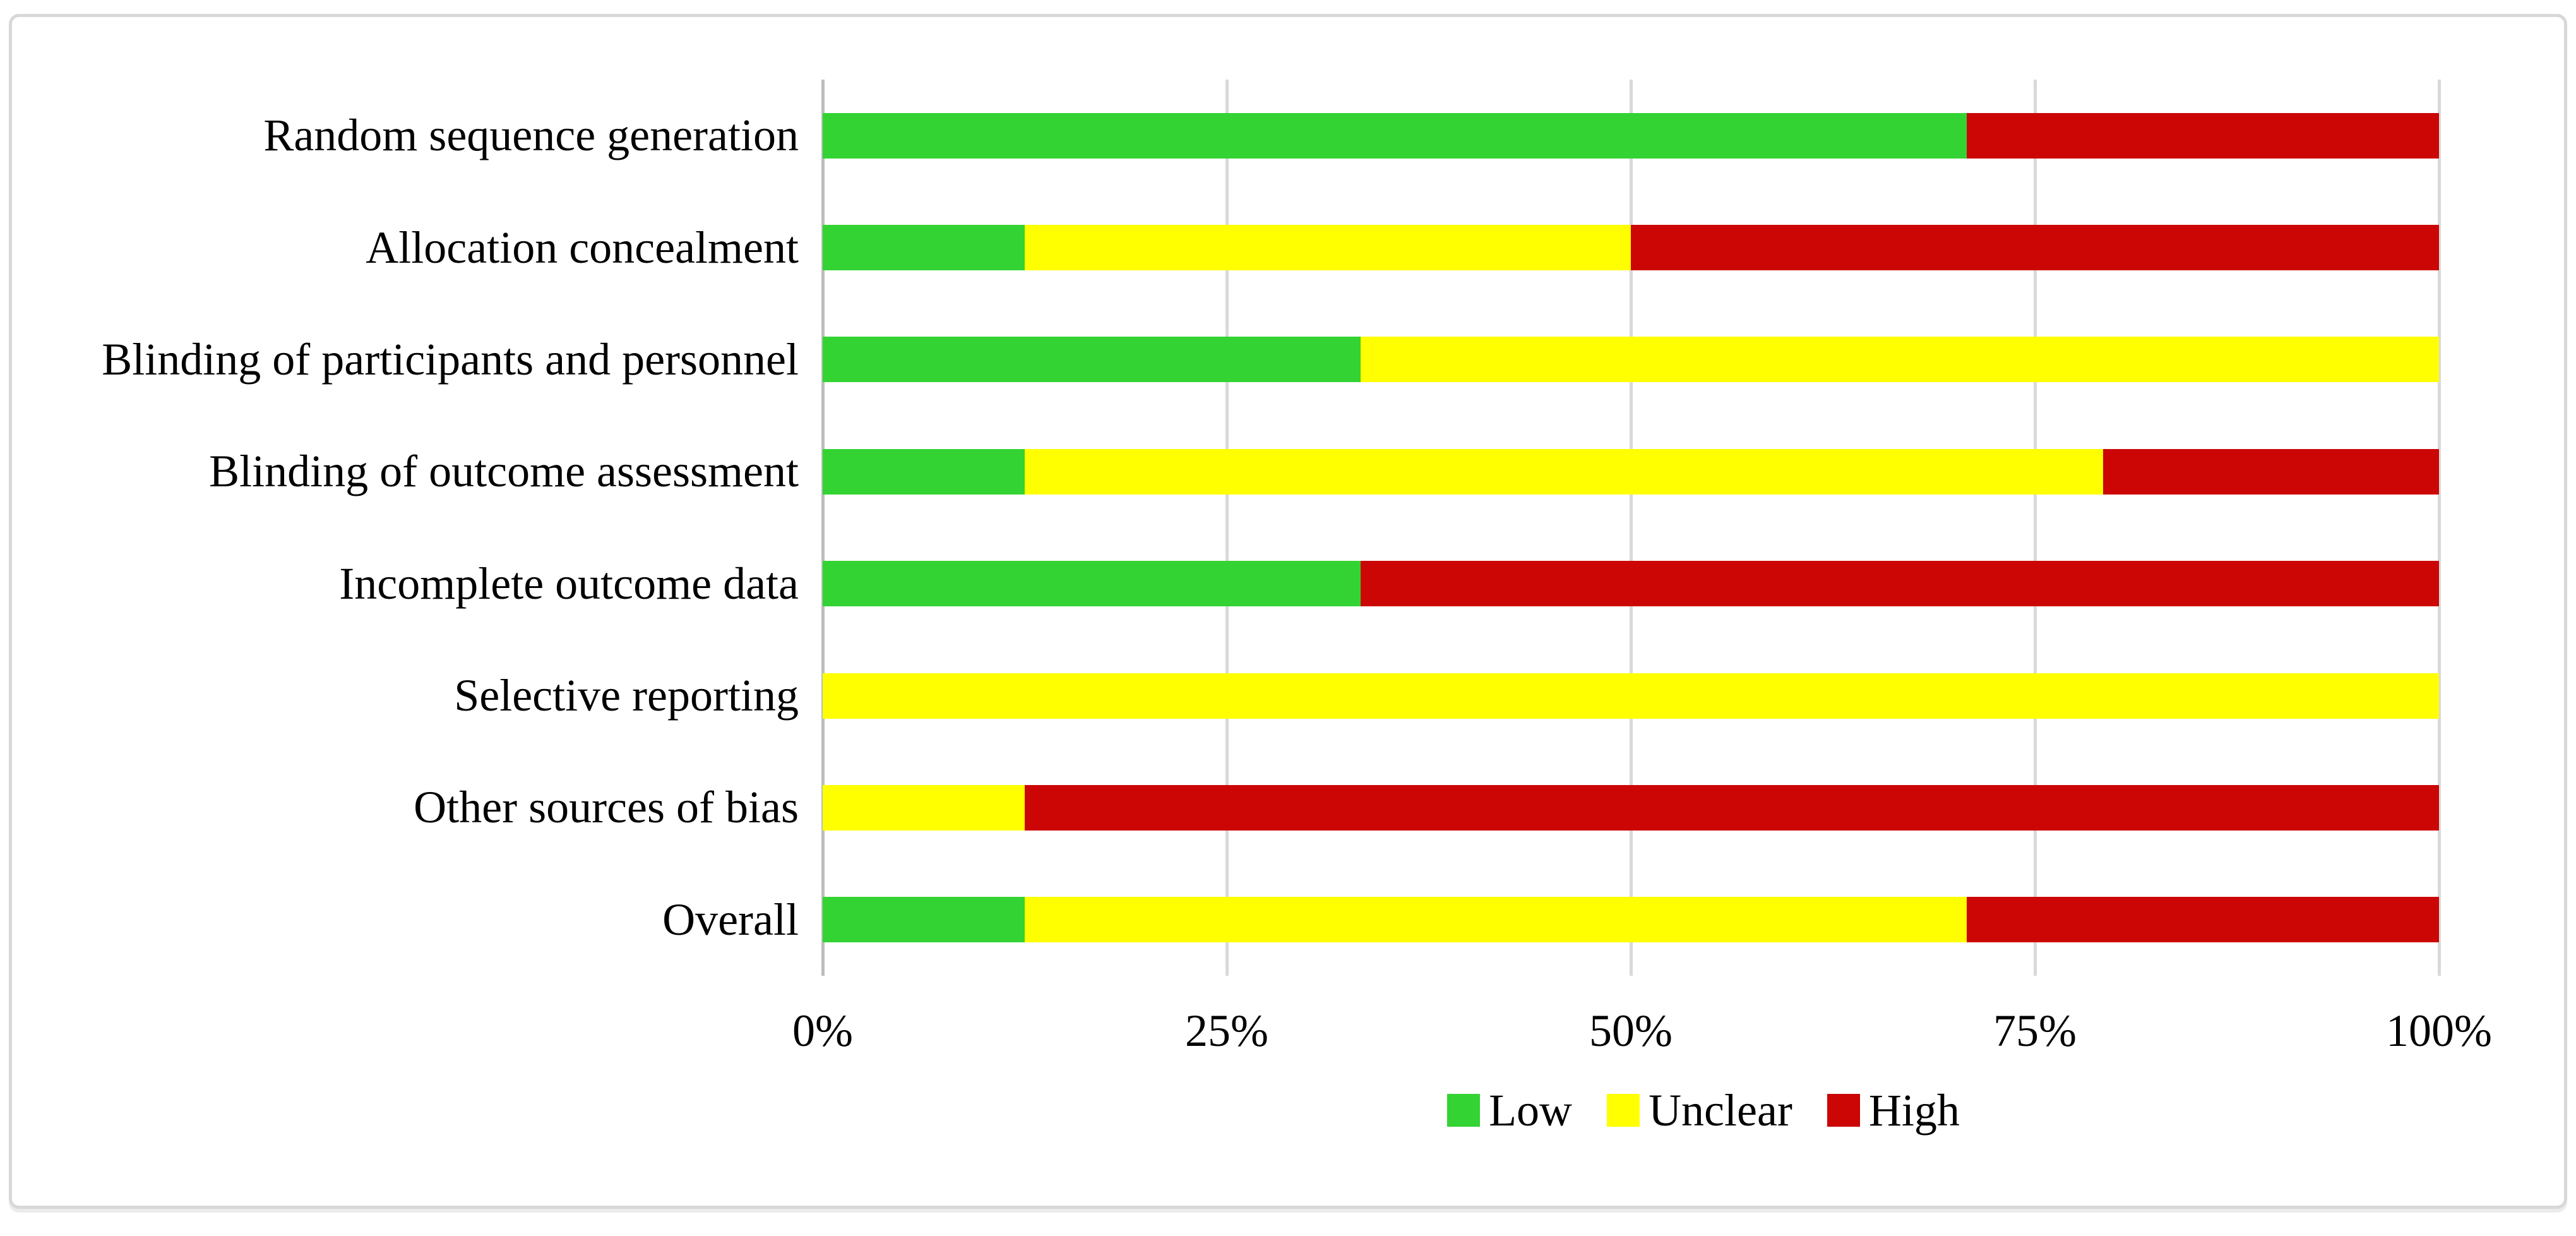  What do you see at coordinates (822, 1030) in the screenshot?
I see `x-tick-label: 0%` at bounding box center [822, 1030].